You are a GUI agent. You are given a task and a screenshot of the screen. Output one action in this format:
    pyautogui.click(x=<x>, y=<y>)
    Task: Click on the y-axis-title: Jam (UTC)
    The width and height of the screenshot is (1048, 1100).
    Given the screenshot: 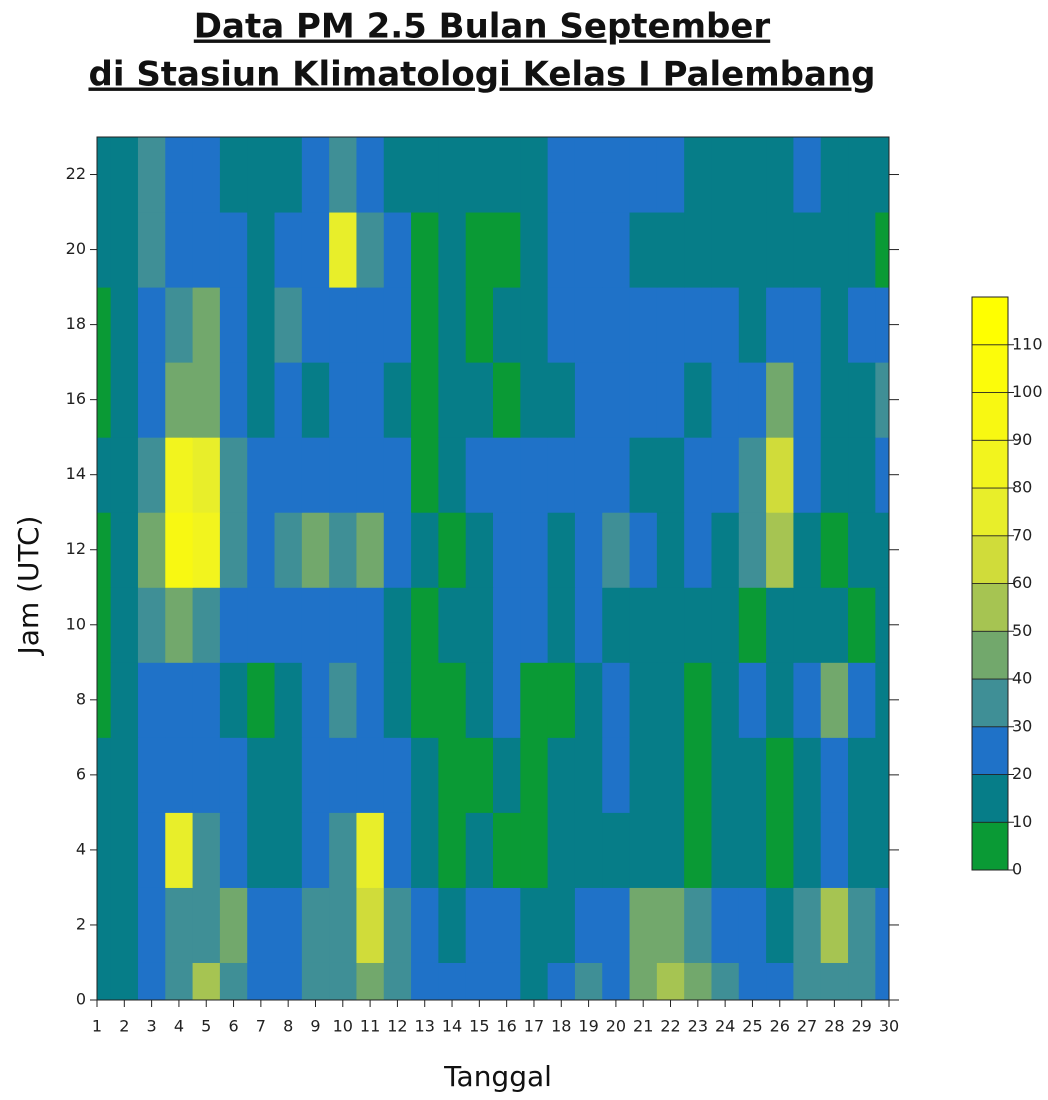 What is the action you would take?
    pyautogui.click(x=28, y=586)
    